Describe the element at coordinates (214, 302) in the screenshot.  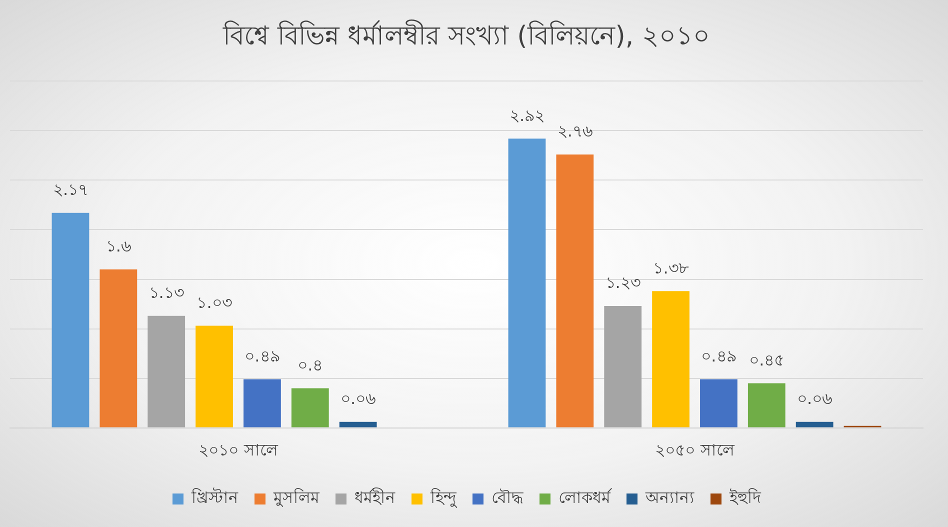
I see `data-label: ১.০৩` at that location.